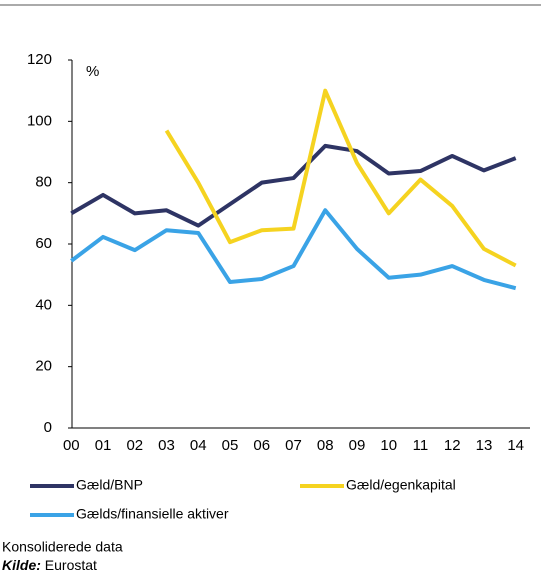 The height and width of the screenshot is (585, 541). What do you see at coordinates (421, 445) in the screenshot?
I see `x-tick-label: 11` at bounding box center [421, 445].